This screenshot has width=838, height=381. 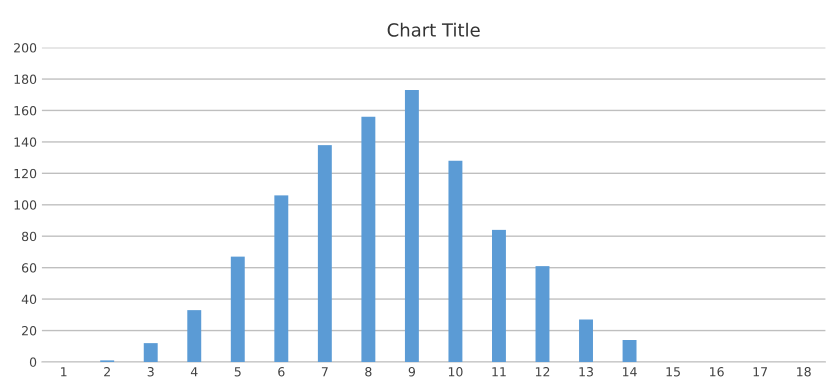 What do you see at coordinates (25, 111) in the screenshot?
I see `y-tick-label: 160` at bounding box center [25, 111].